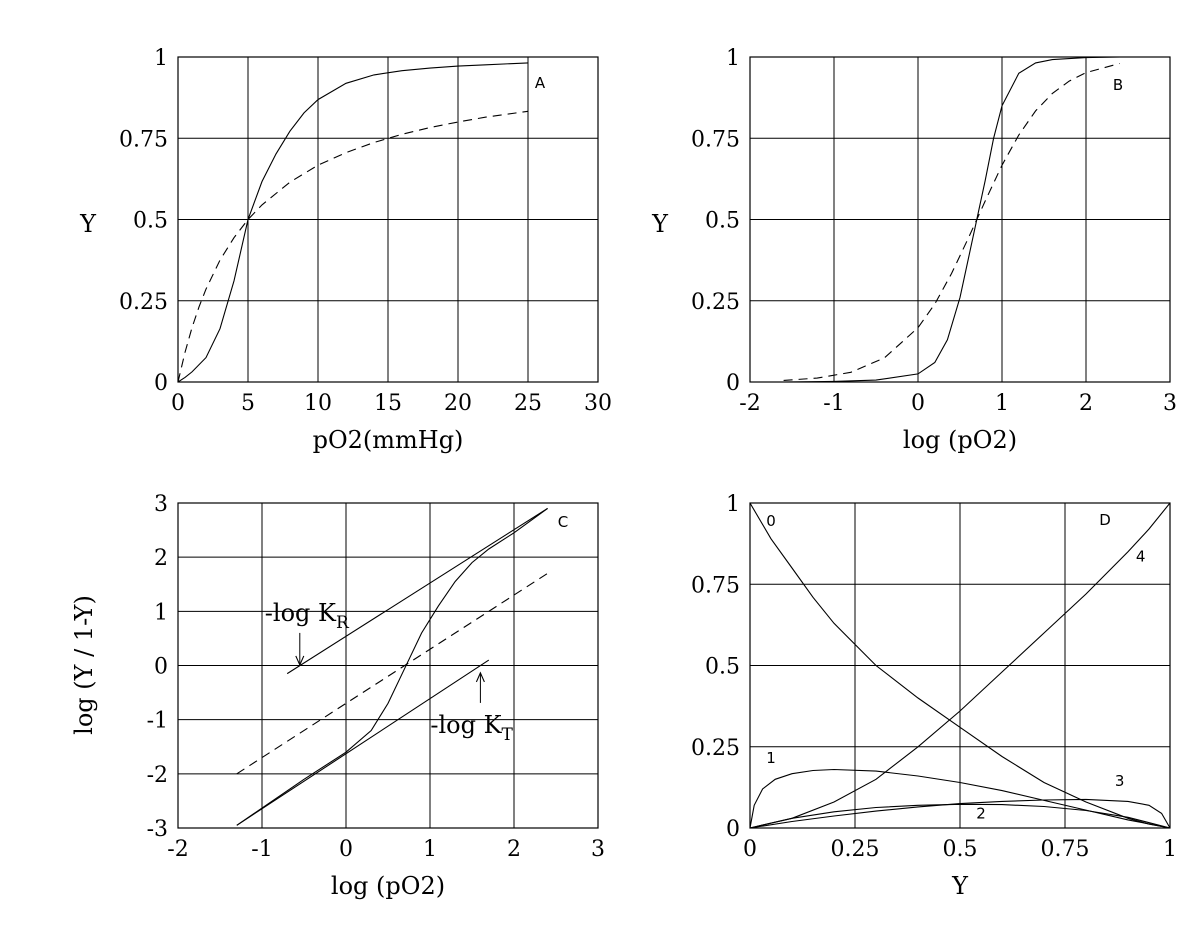 The height and width of the screenshot is (950, 1200). What do you see at coordinates (771, 521) in the screenshot?
I see `curve-label: 0` at bounding box center [771, 521].